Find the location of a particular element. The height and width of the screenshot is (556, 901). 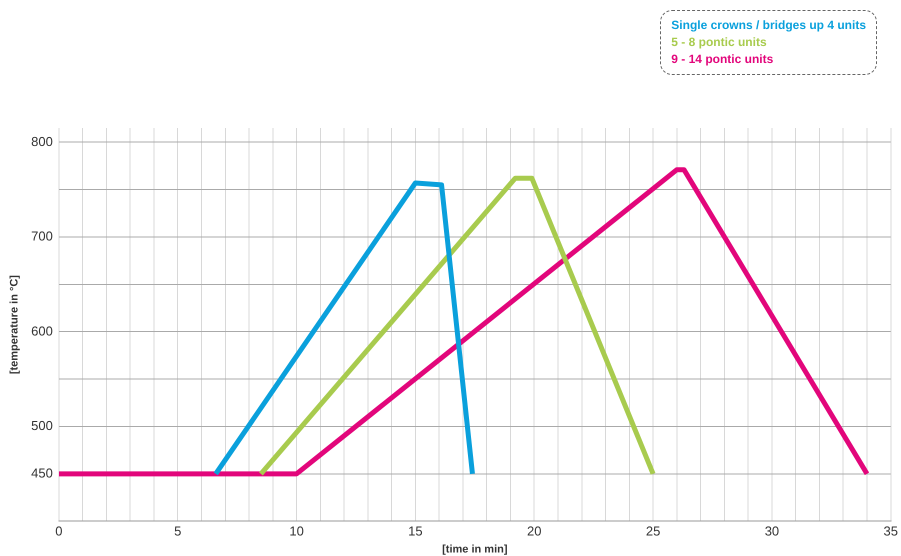

y-tick-label: 450 is located at coordinates (42, 472).